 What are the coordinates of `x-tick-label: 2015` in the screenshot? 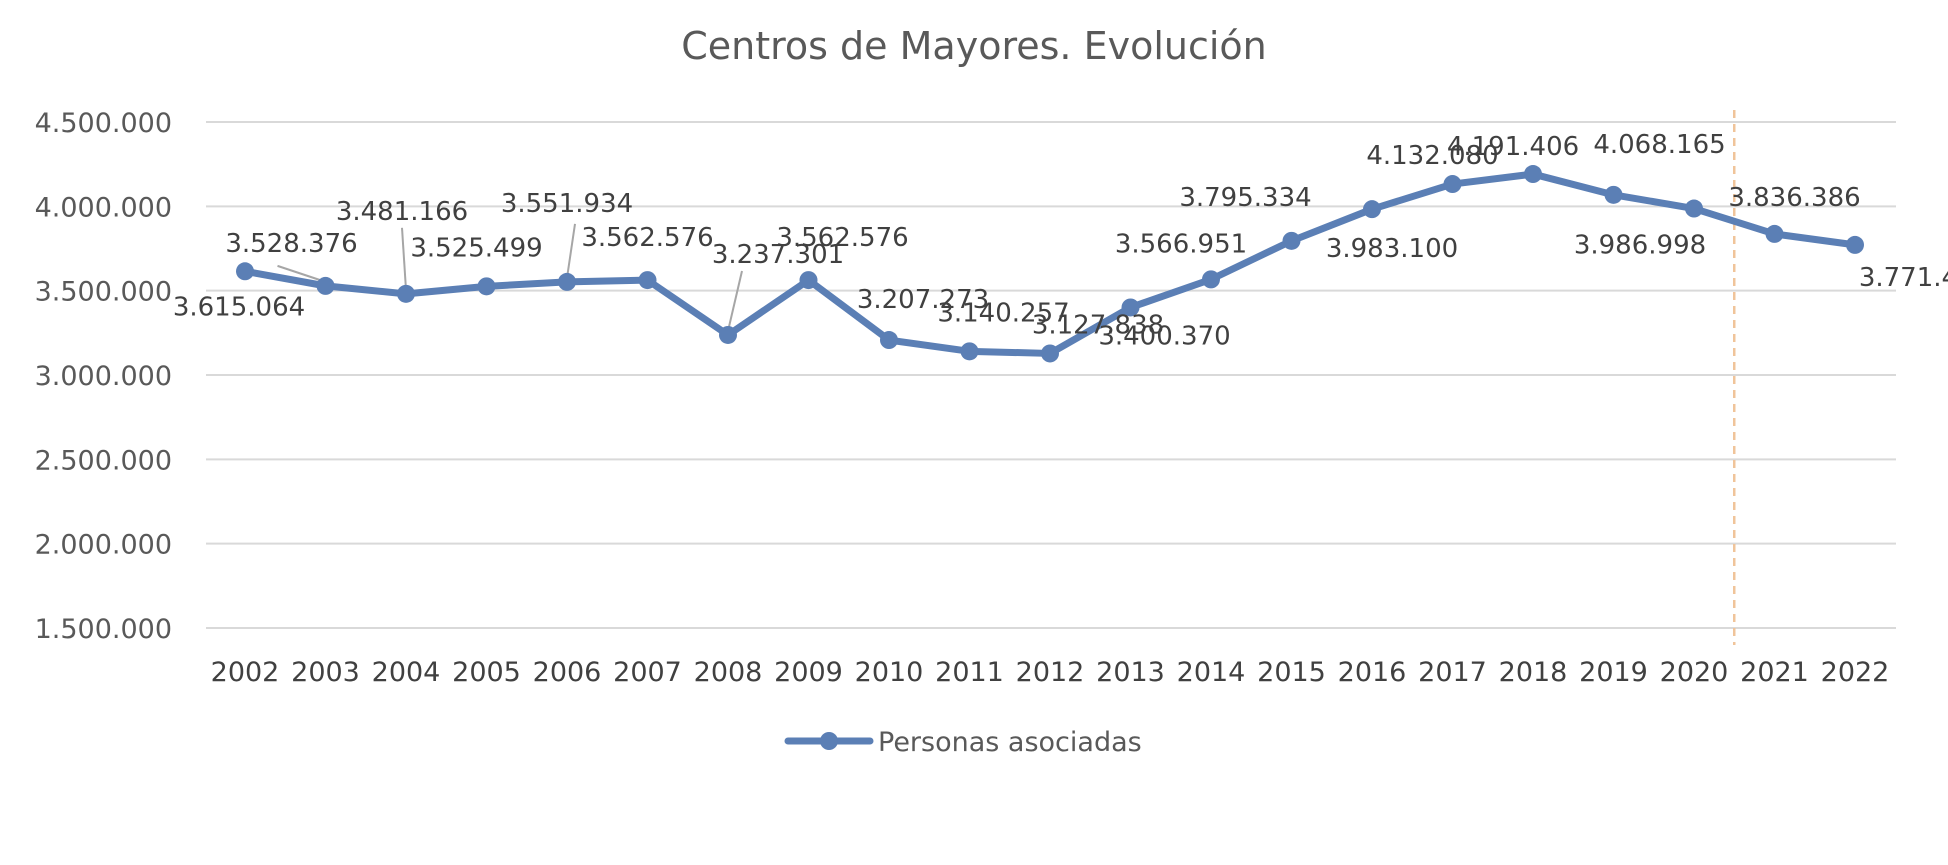 It's located at (1291, 672).